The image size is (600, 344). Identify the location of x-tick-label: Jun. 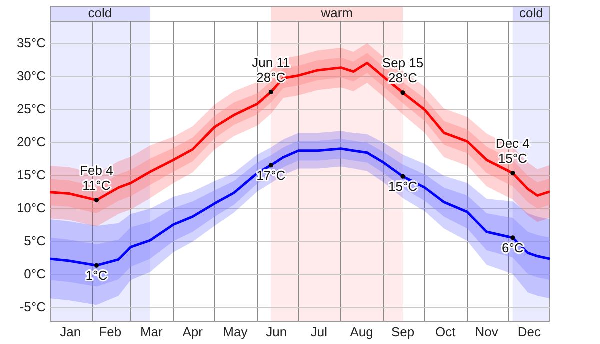
(277, 332).